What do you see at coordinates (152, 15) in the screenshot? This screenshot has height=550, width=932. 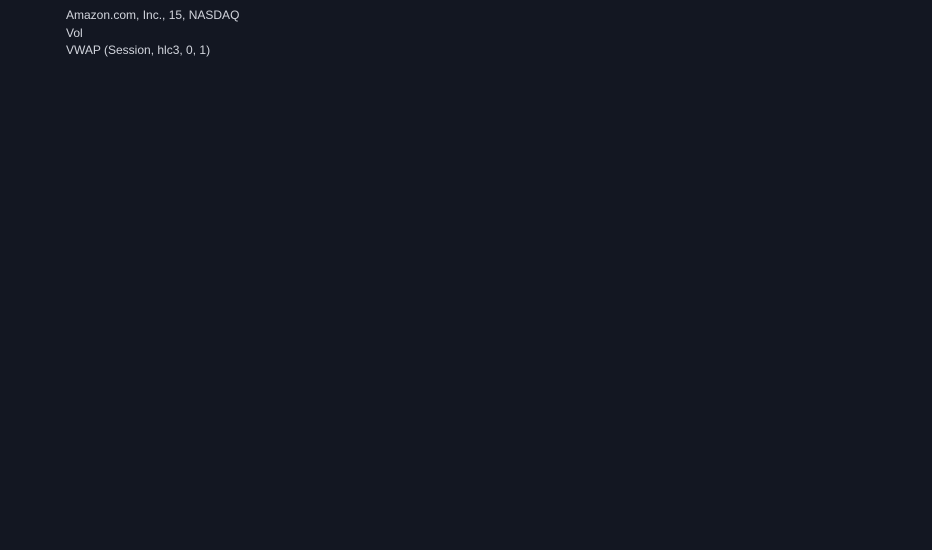 I see `legend-title: Amazon.com, Inc., 15, NASDAQ` at bounding box center [152, 15].